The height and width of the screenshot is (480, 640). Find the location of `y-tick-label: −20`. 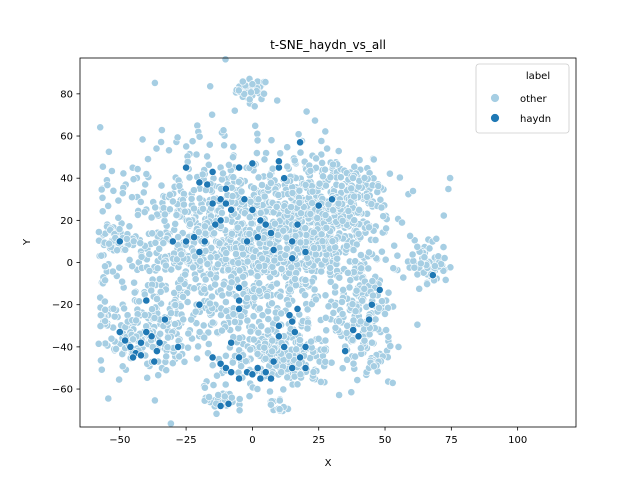

y-tick-label: −20 is located at coordinates (62, 305).